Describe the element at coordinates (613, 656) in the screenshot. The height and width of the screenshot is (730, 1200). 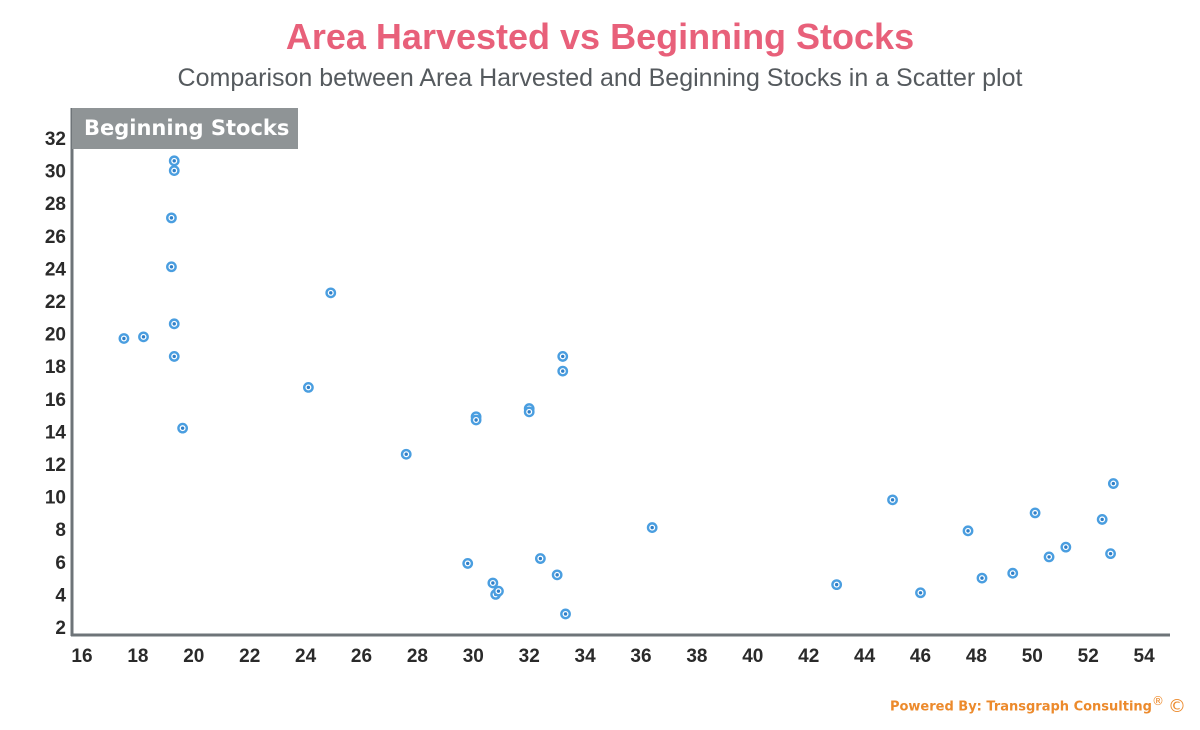
I see `x-tick-labels: 16 18 20 22 24 26 28 30 32 34 36 38 40 42 44 46 48 50 52 54` at that location.